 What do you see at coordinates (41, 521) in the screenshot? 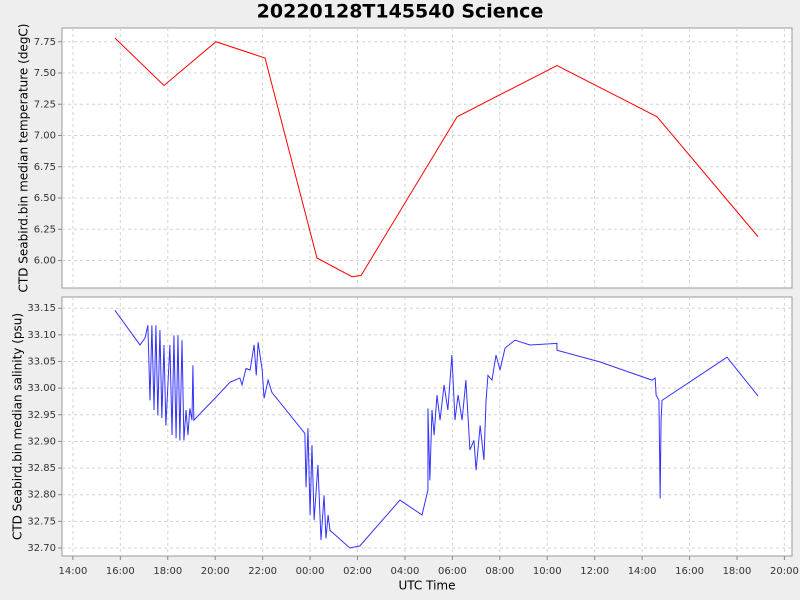
I see `y-tick-label: 32.75` at bounding box center [41, 521].